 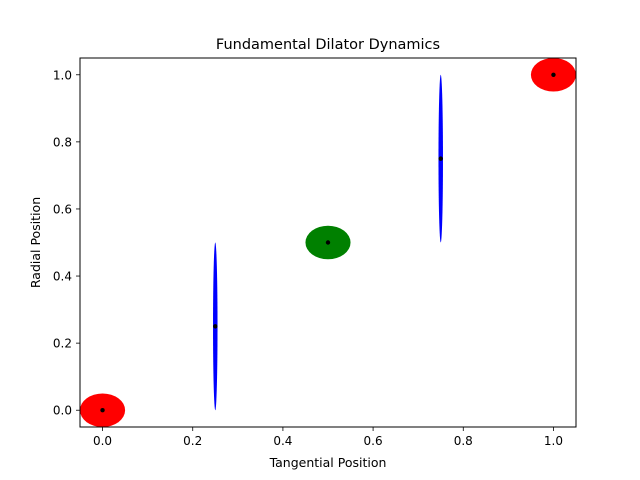 I want to click on y-tick-label-4: 0.8, so click(x=62, y=142).